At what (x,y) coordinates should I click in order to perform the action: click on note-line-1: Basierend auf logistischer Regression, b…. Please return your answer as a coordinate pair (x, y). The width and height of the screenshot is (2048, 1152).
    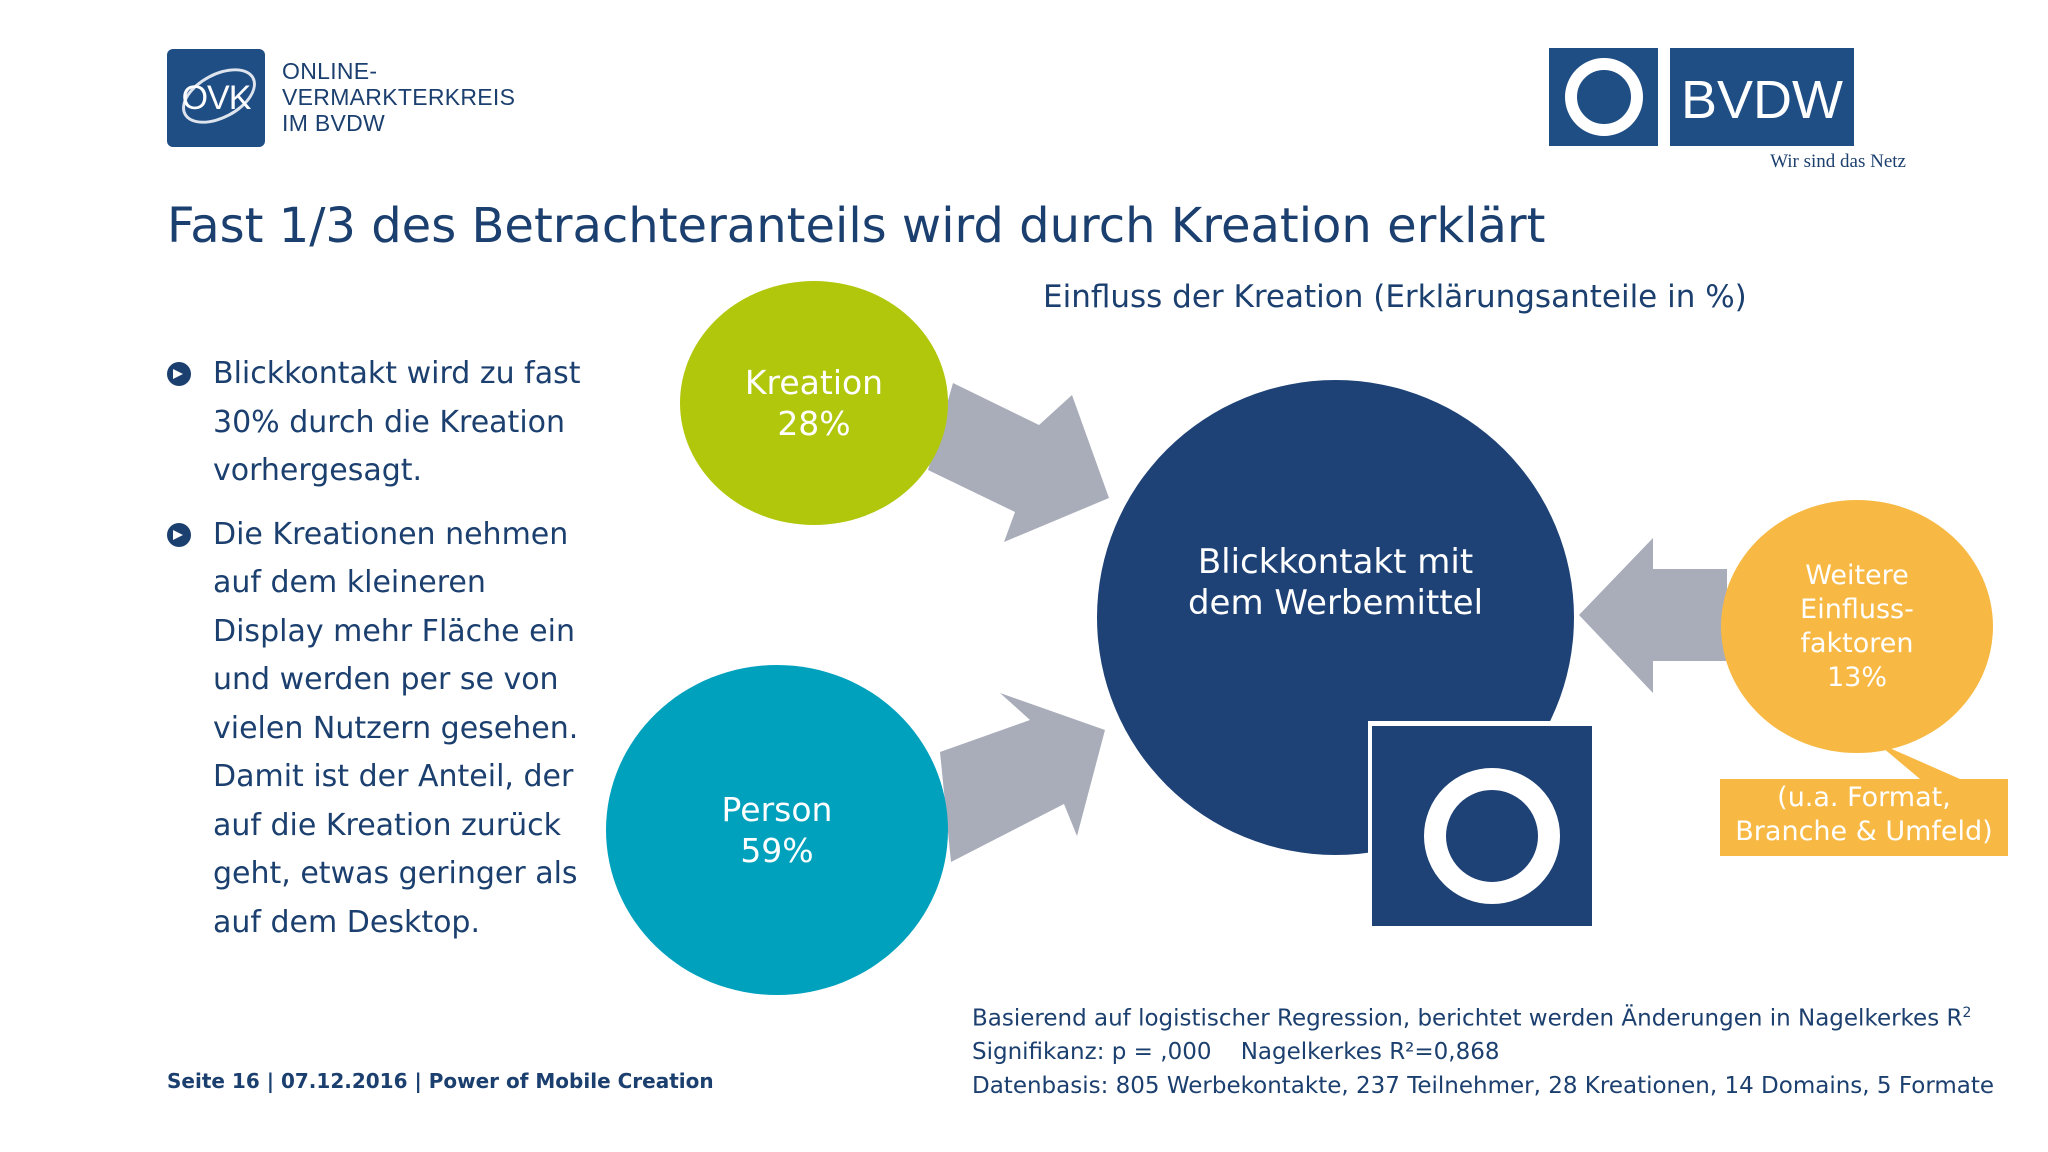
    Looking at the image, I should click on (1483, 1016).